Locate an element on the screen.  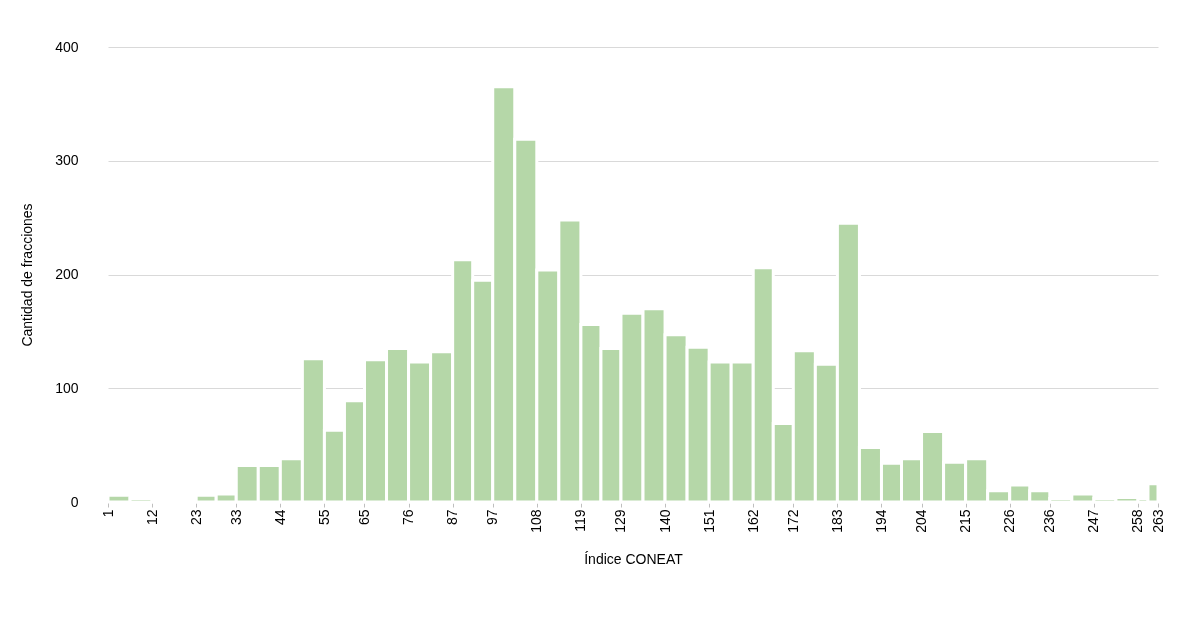
x-tick-label: 1 is located at coordinates (107, 513).